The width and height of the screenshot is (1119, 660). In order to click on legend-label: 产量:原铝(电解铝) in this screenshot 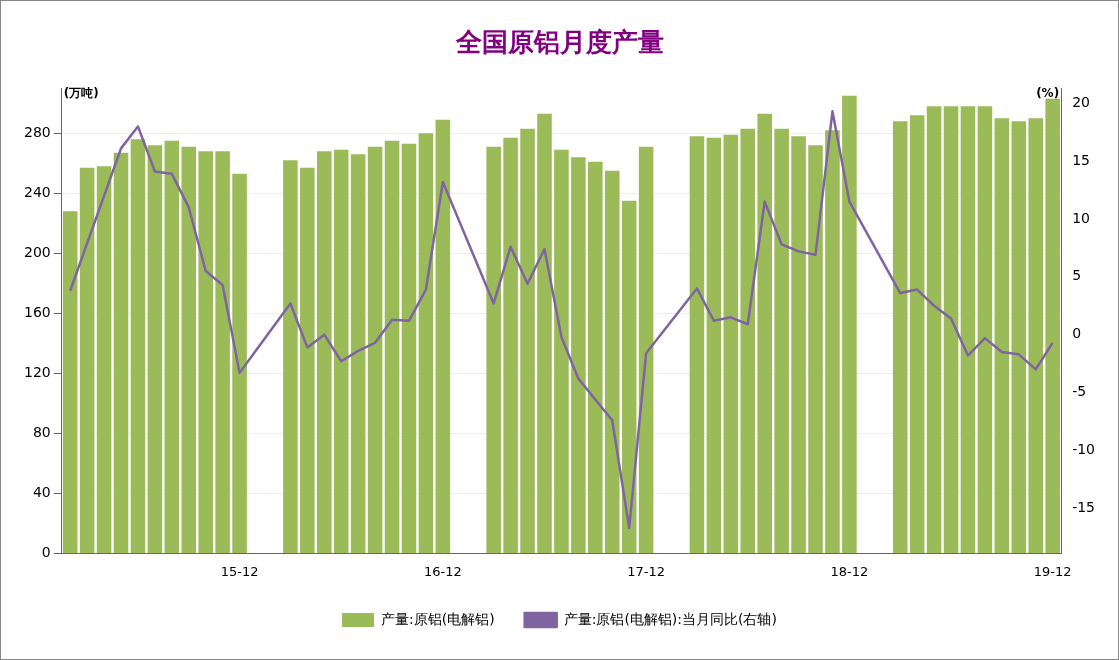, I will do `click(438, 618)`.